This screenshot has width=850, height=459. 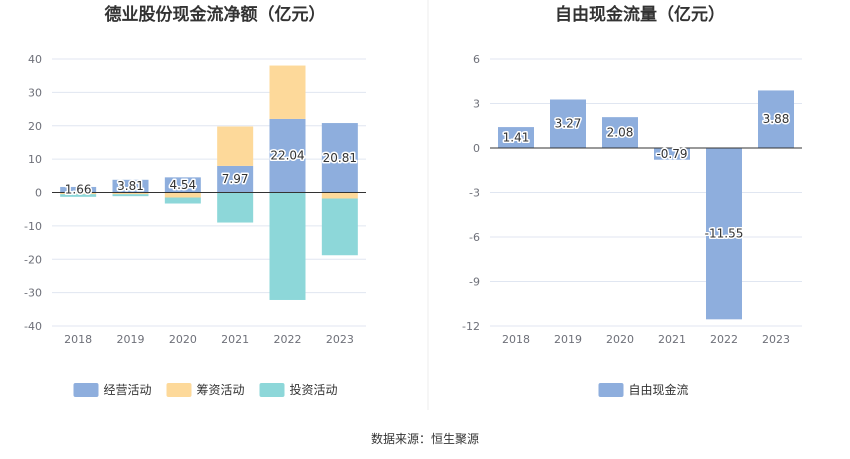 What do you see at coordinates (425, 438) in the screenshot?
I see `data-source: 数据来源：恒生聚源` at bounding box center [425, 438].